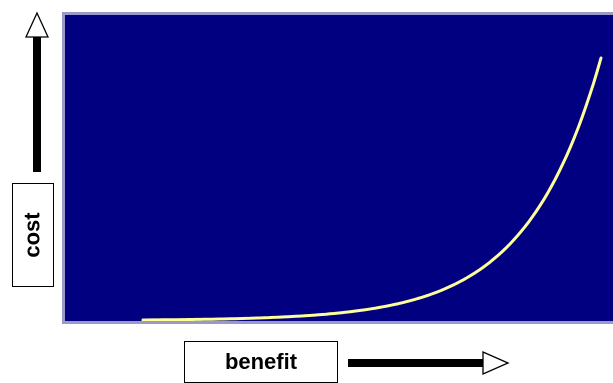 The image size is (613, 383). I want to click on cost-label-box: cost, so click(33, 235).